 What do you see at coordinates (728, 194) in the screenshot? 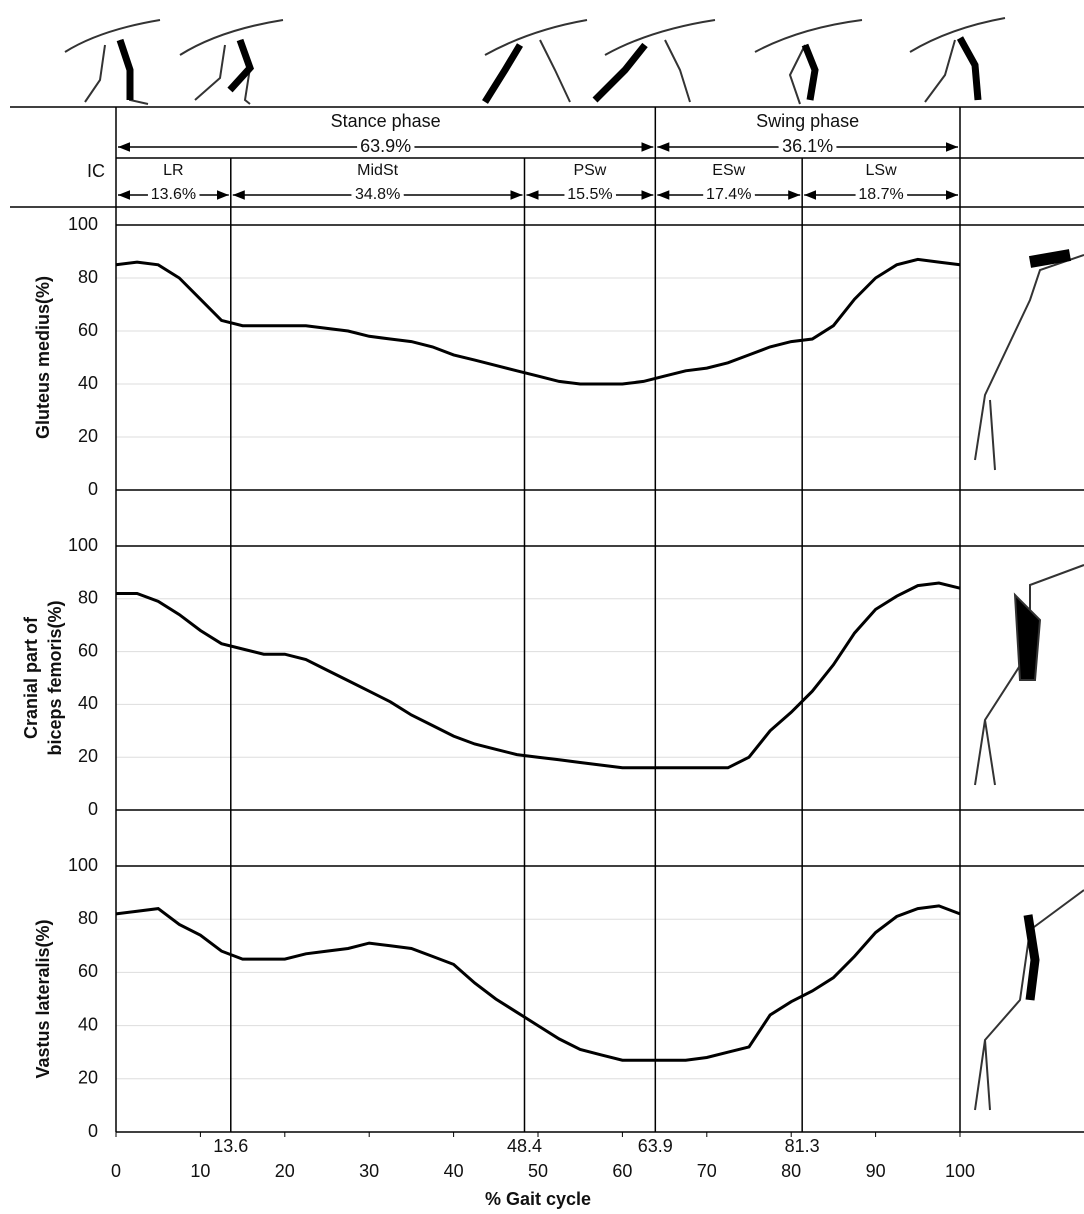
I see `subphase-percent: 17.4%` at bounding box center [728, 194].